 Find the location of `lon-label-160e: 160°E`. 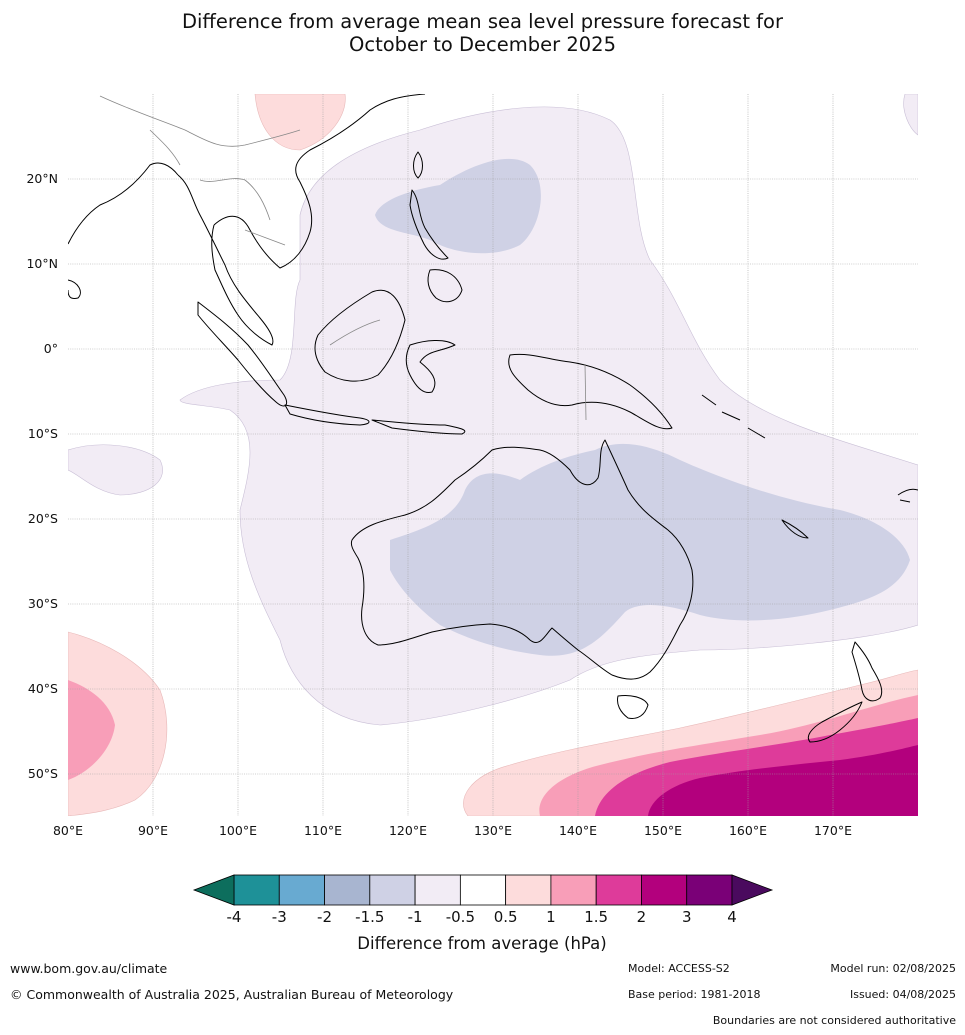

lon-label-160e: 160°E is located at coordinates (748, 830).